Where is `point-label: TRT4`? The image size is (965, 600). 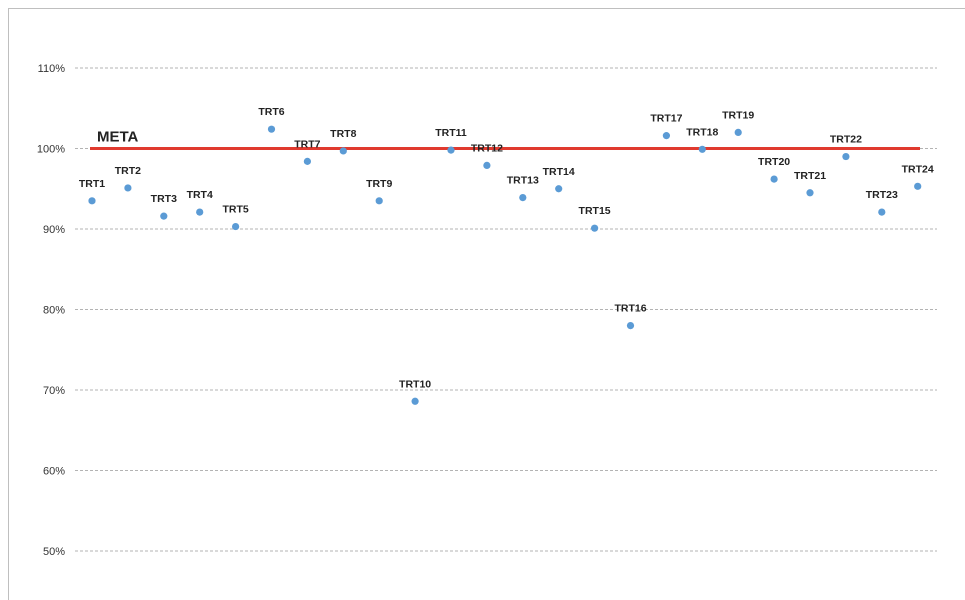
point-label: TRT4 is located at coordinates (200, 195).